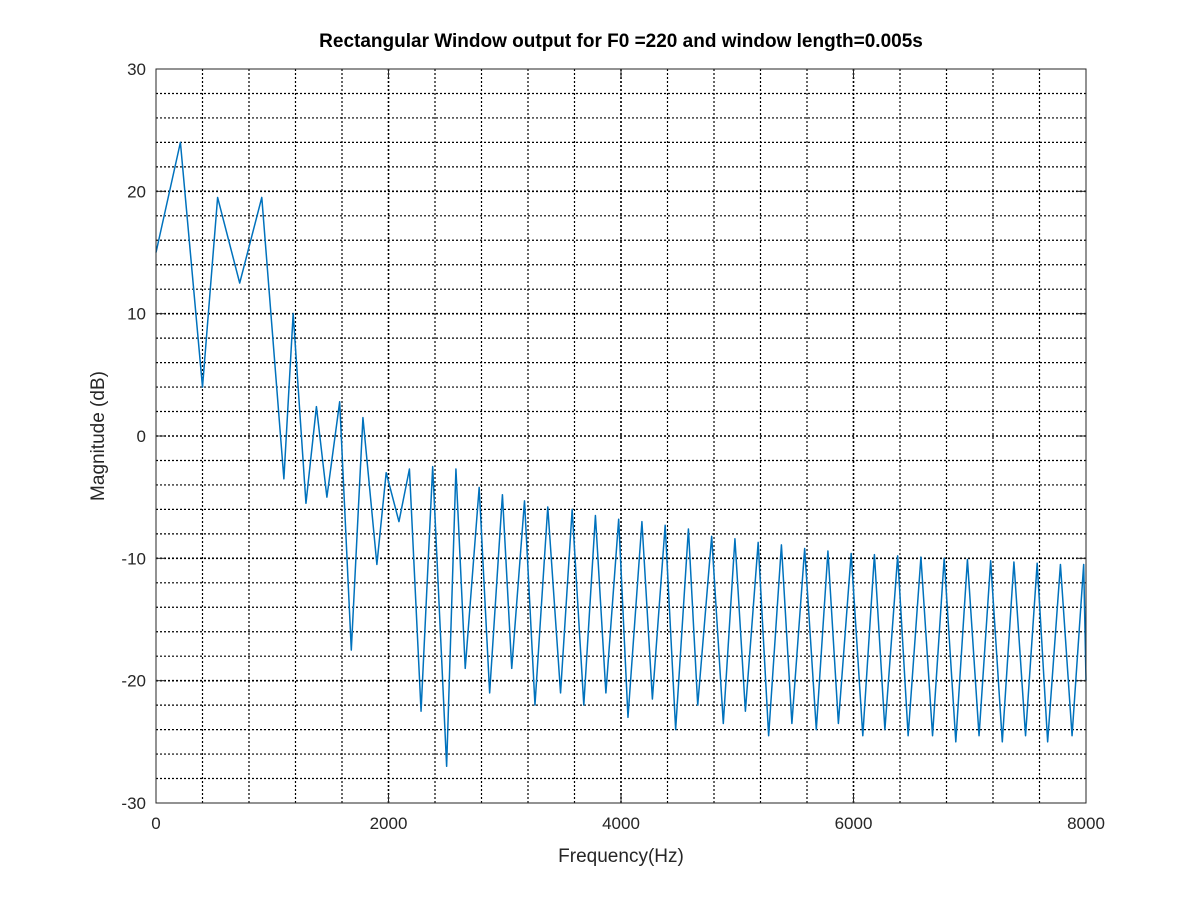  Describe the element at coordinates (136, 314) in the screenshot. I see `y-tick-label: 10` at that location.